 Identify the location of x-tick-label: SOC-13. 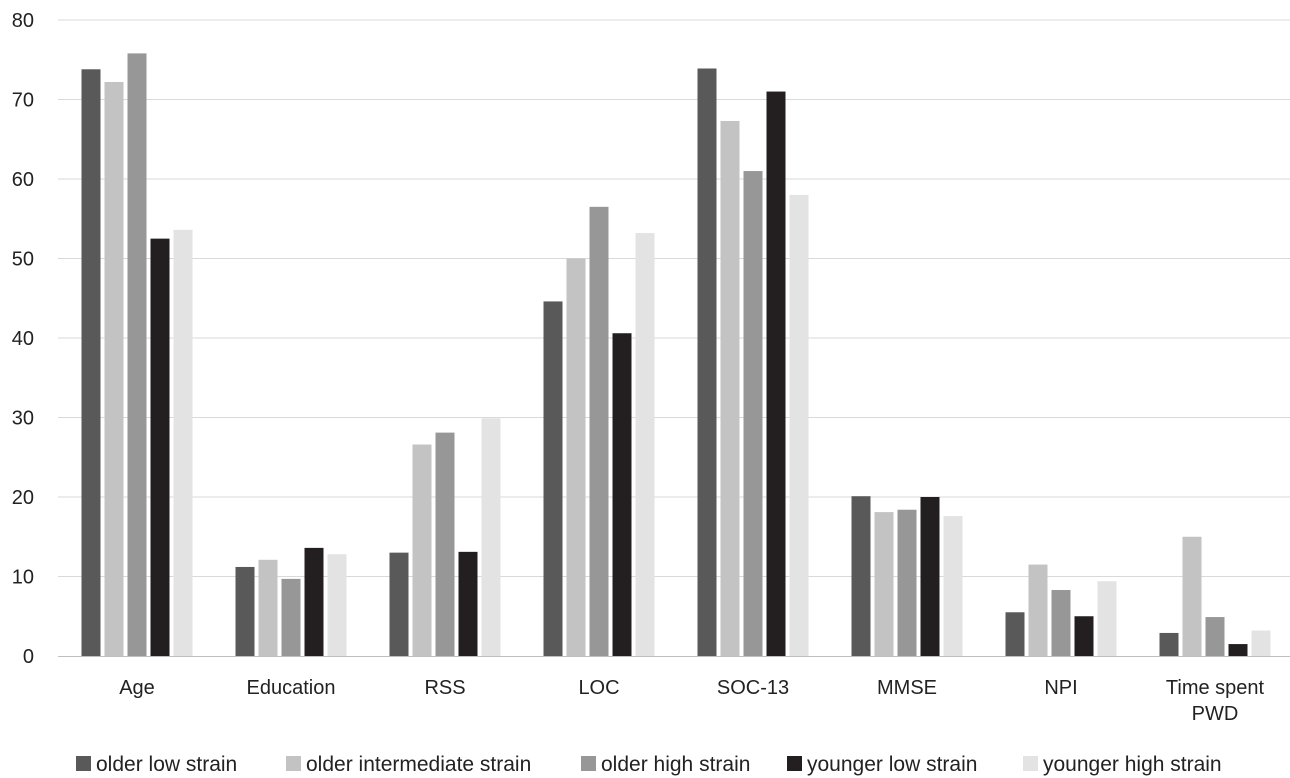
(753, 688).